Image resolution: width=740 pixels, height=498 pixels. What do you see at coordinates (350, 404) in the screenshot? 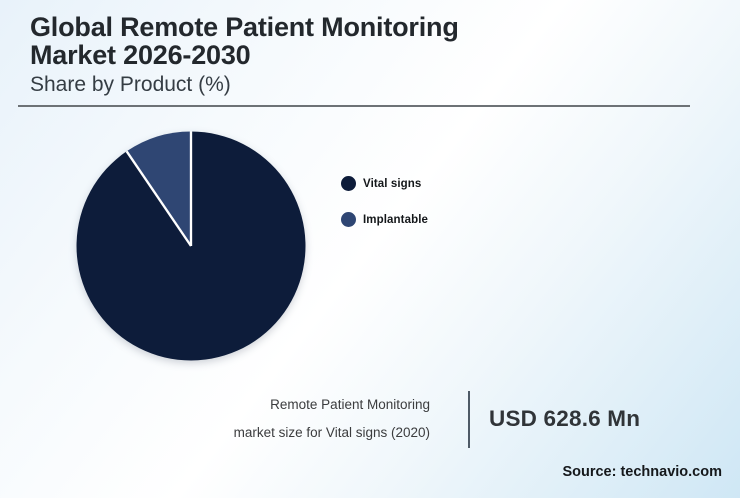
I see `callout-caption-line: Remote Patient Monitoring` at bounding box center [350, 404].